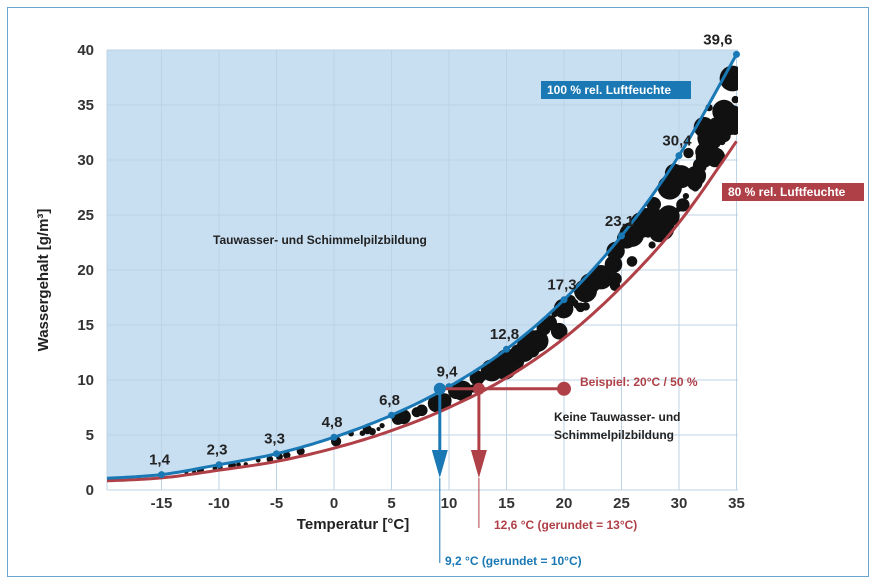 This screenshot has height=584, width=878. What do you see at coordinates (504, 334) in the screenshot?
I see `data-label: 12,8` at bounding box center [504, 334].